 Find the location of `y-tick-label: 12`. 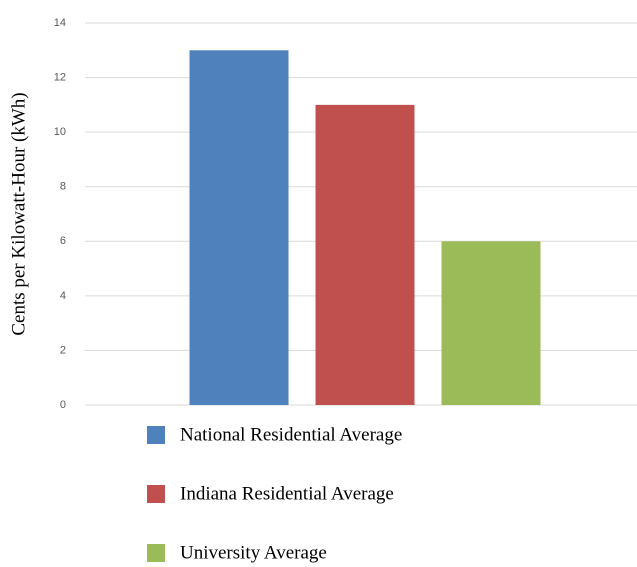

y-tick-label: 12 is located at coordinates (60, 77).